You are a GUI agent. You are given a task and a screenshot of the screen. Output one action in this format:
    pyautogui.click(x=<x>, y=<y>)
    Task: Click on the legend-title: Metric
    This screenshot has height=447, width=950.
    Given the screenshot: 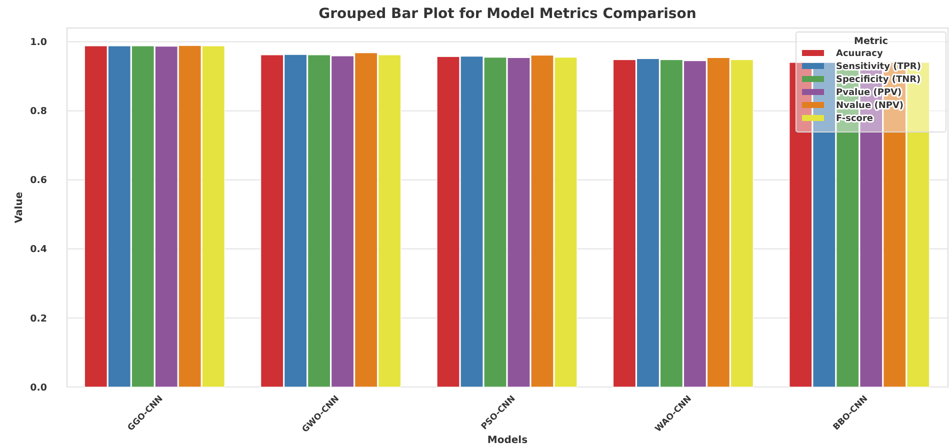 What is the action you would take?
    pyautogui.click(x=871, y=41)
    